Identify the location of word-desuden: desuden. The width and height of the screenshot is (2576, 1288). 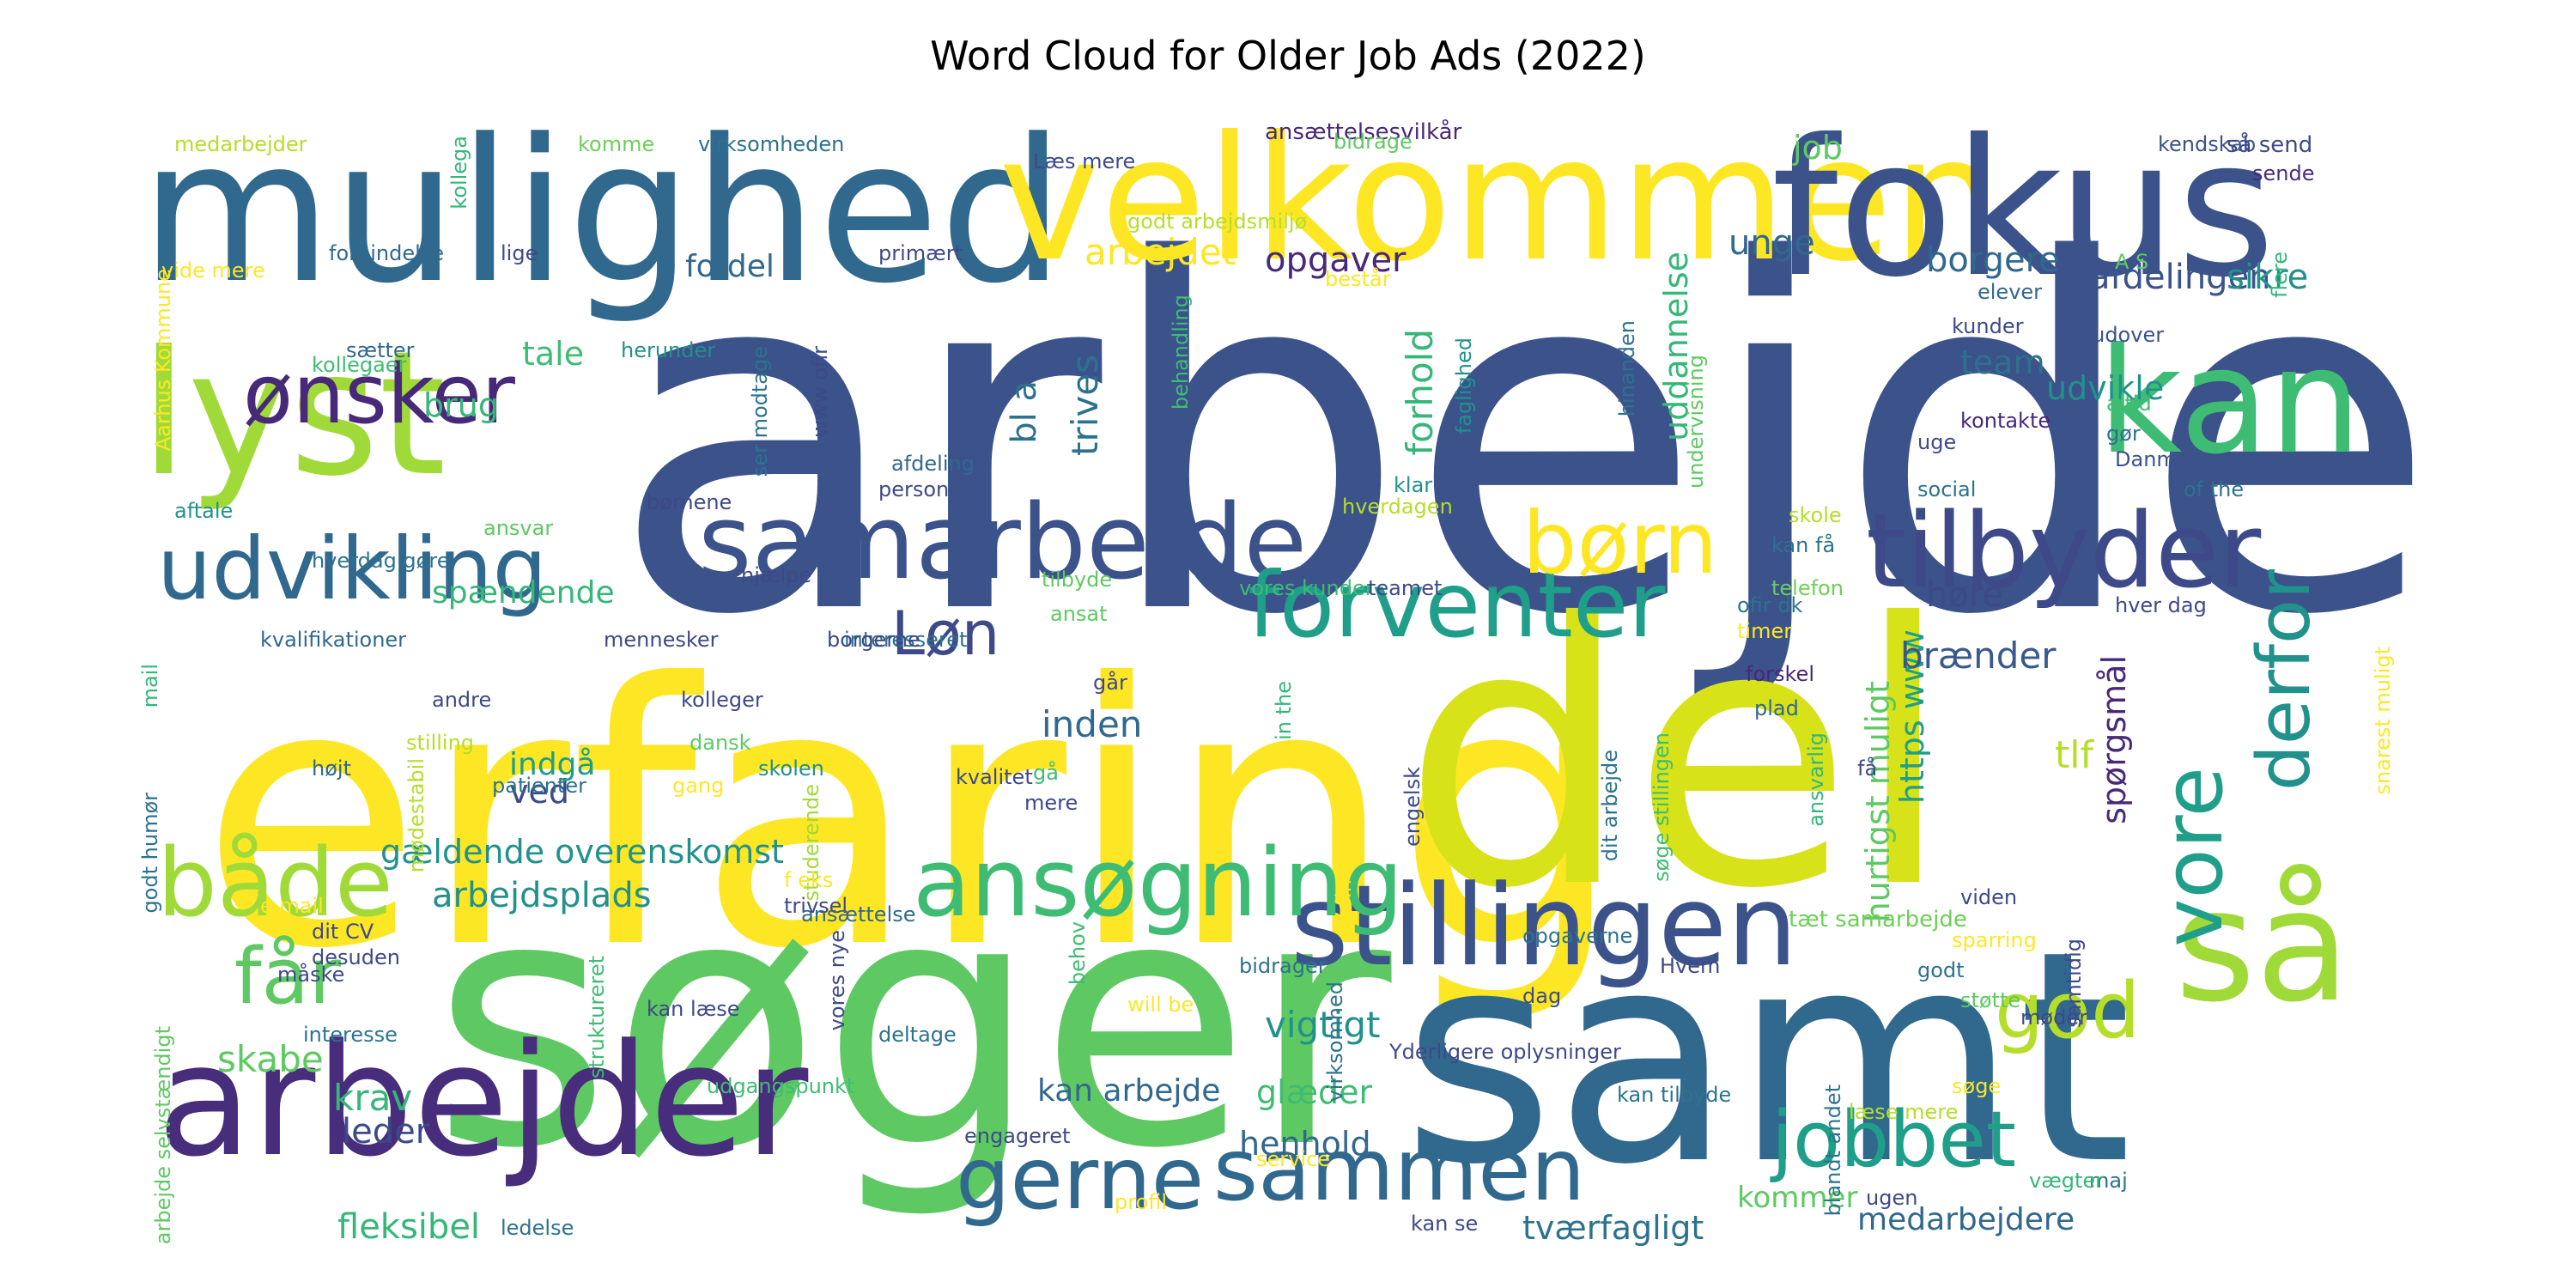
(356, 957).